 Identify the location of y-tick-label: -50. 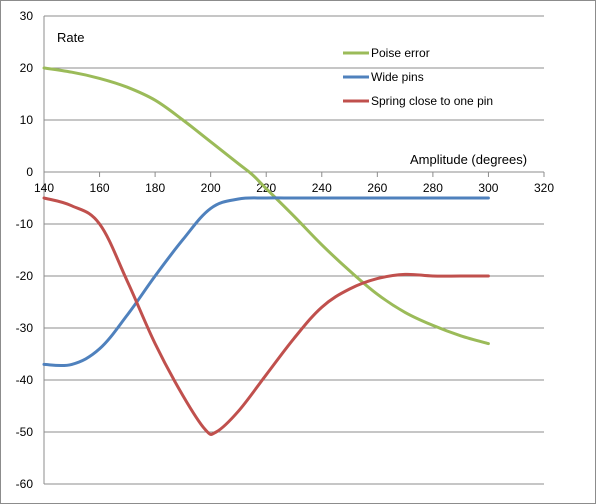
(25, 432).